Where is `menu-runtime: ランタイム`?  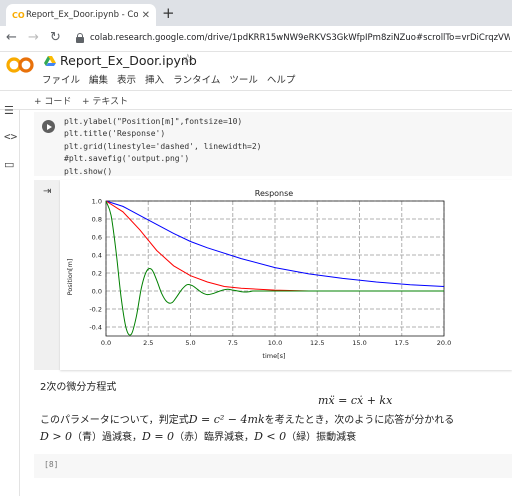 menu-runtime: ランタイム is located at coordinates (197, 80).